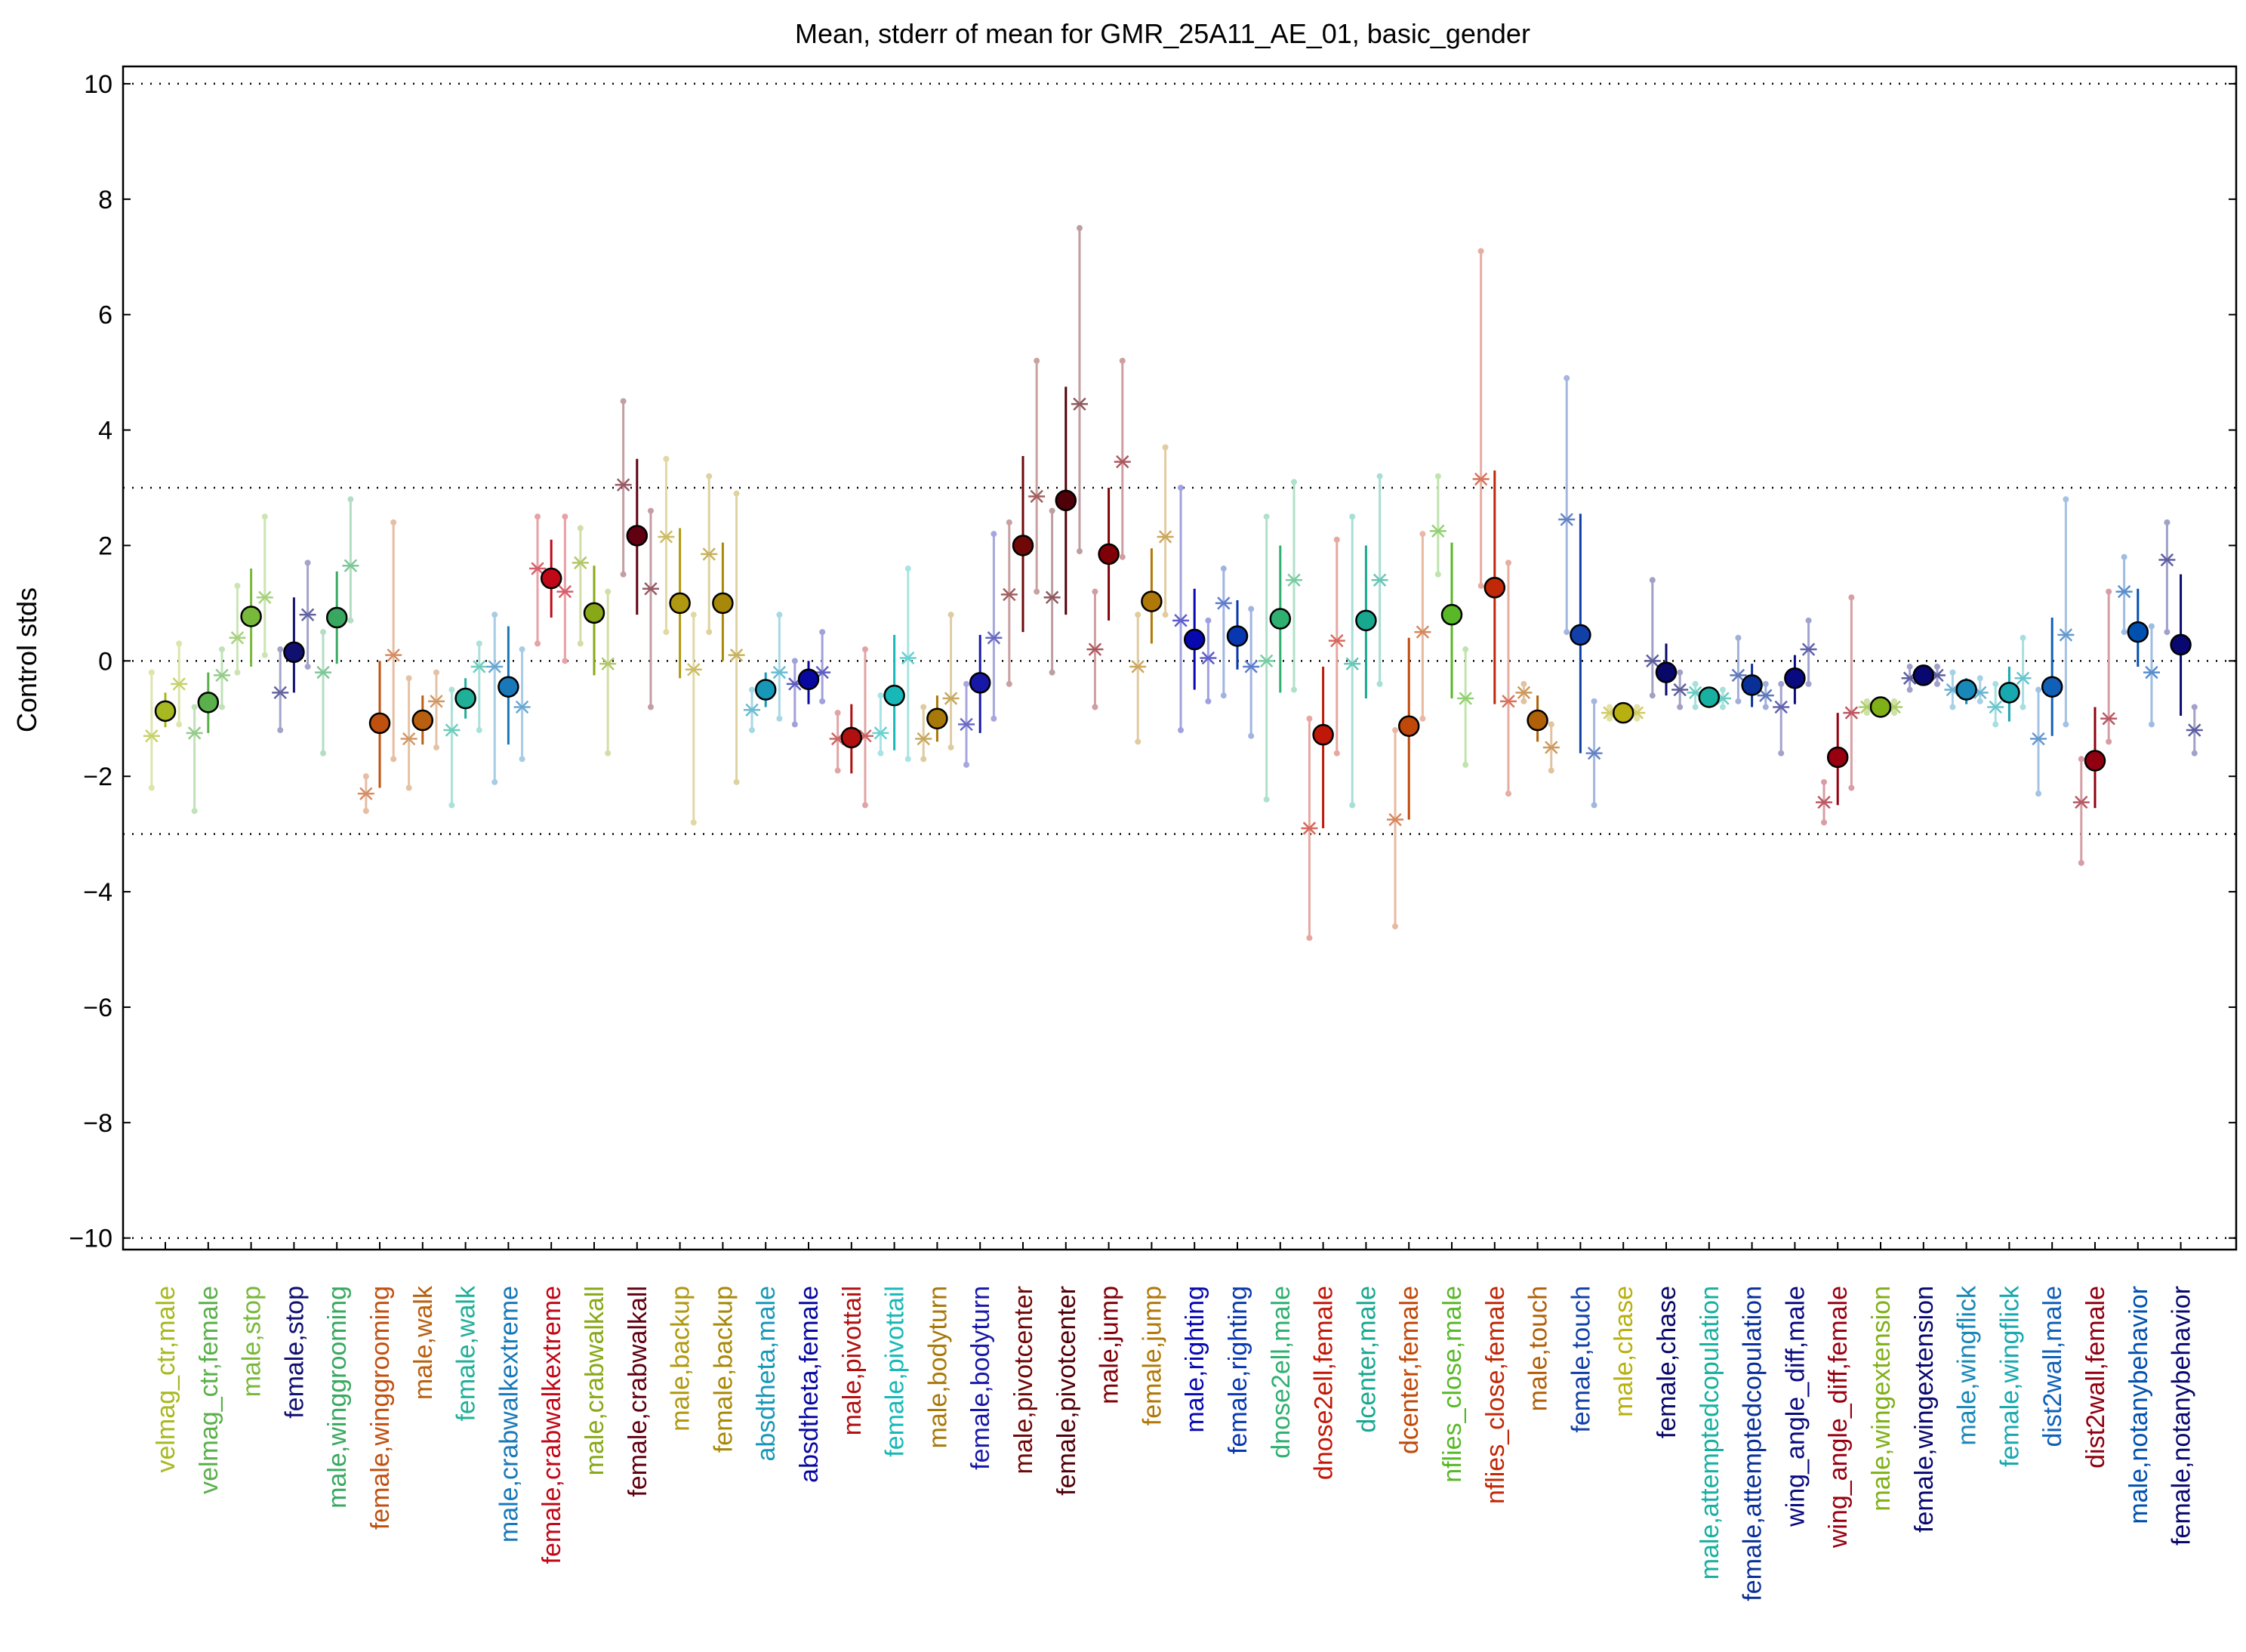 The image size is (2246, 1652). I want to click on category-label: female,crabwalkextreme, so click(552, 1425).